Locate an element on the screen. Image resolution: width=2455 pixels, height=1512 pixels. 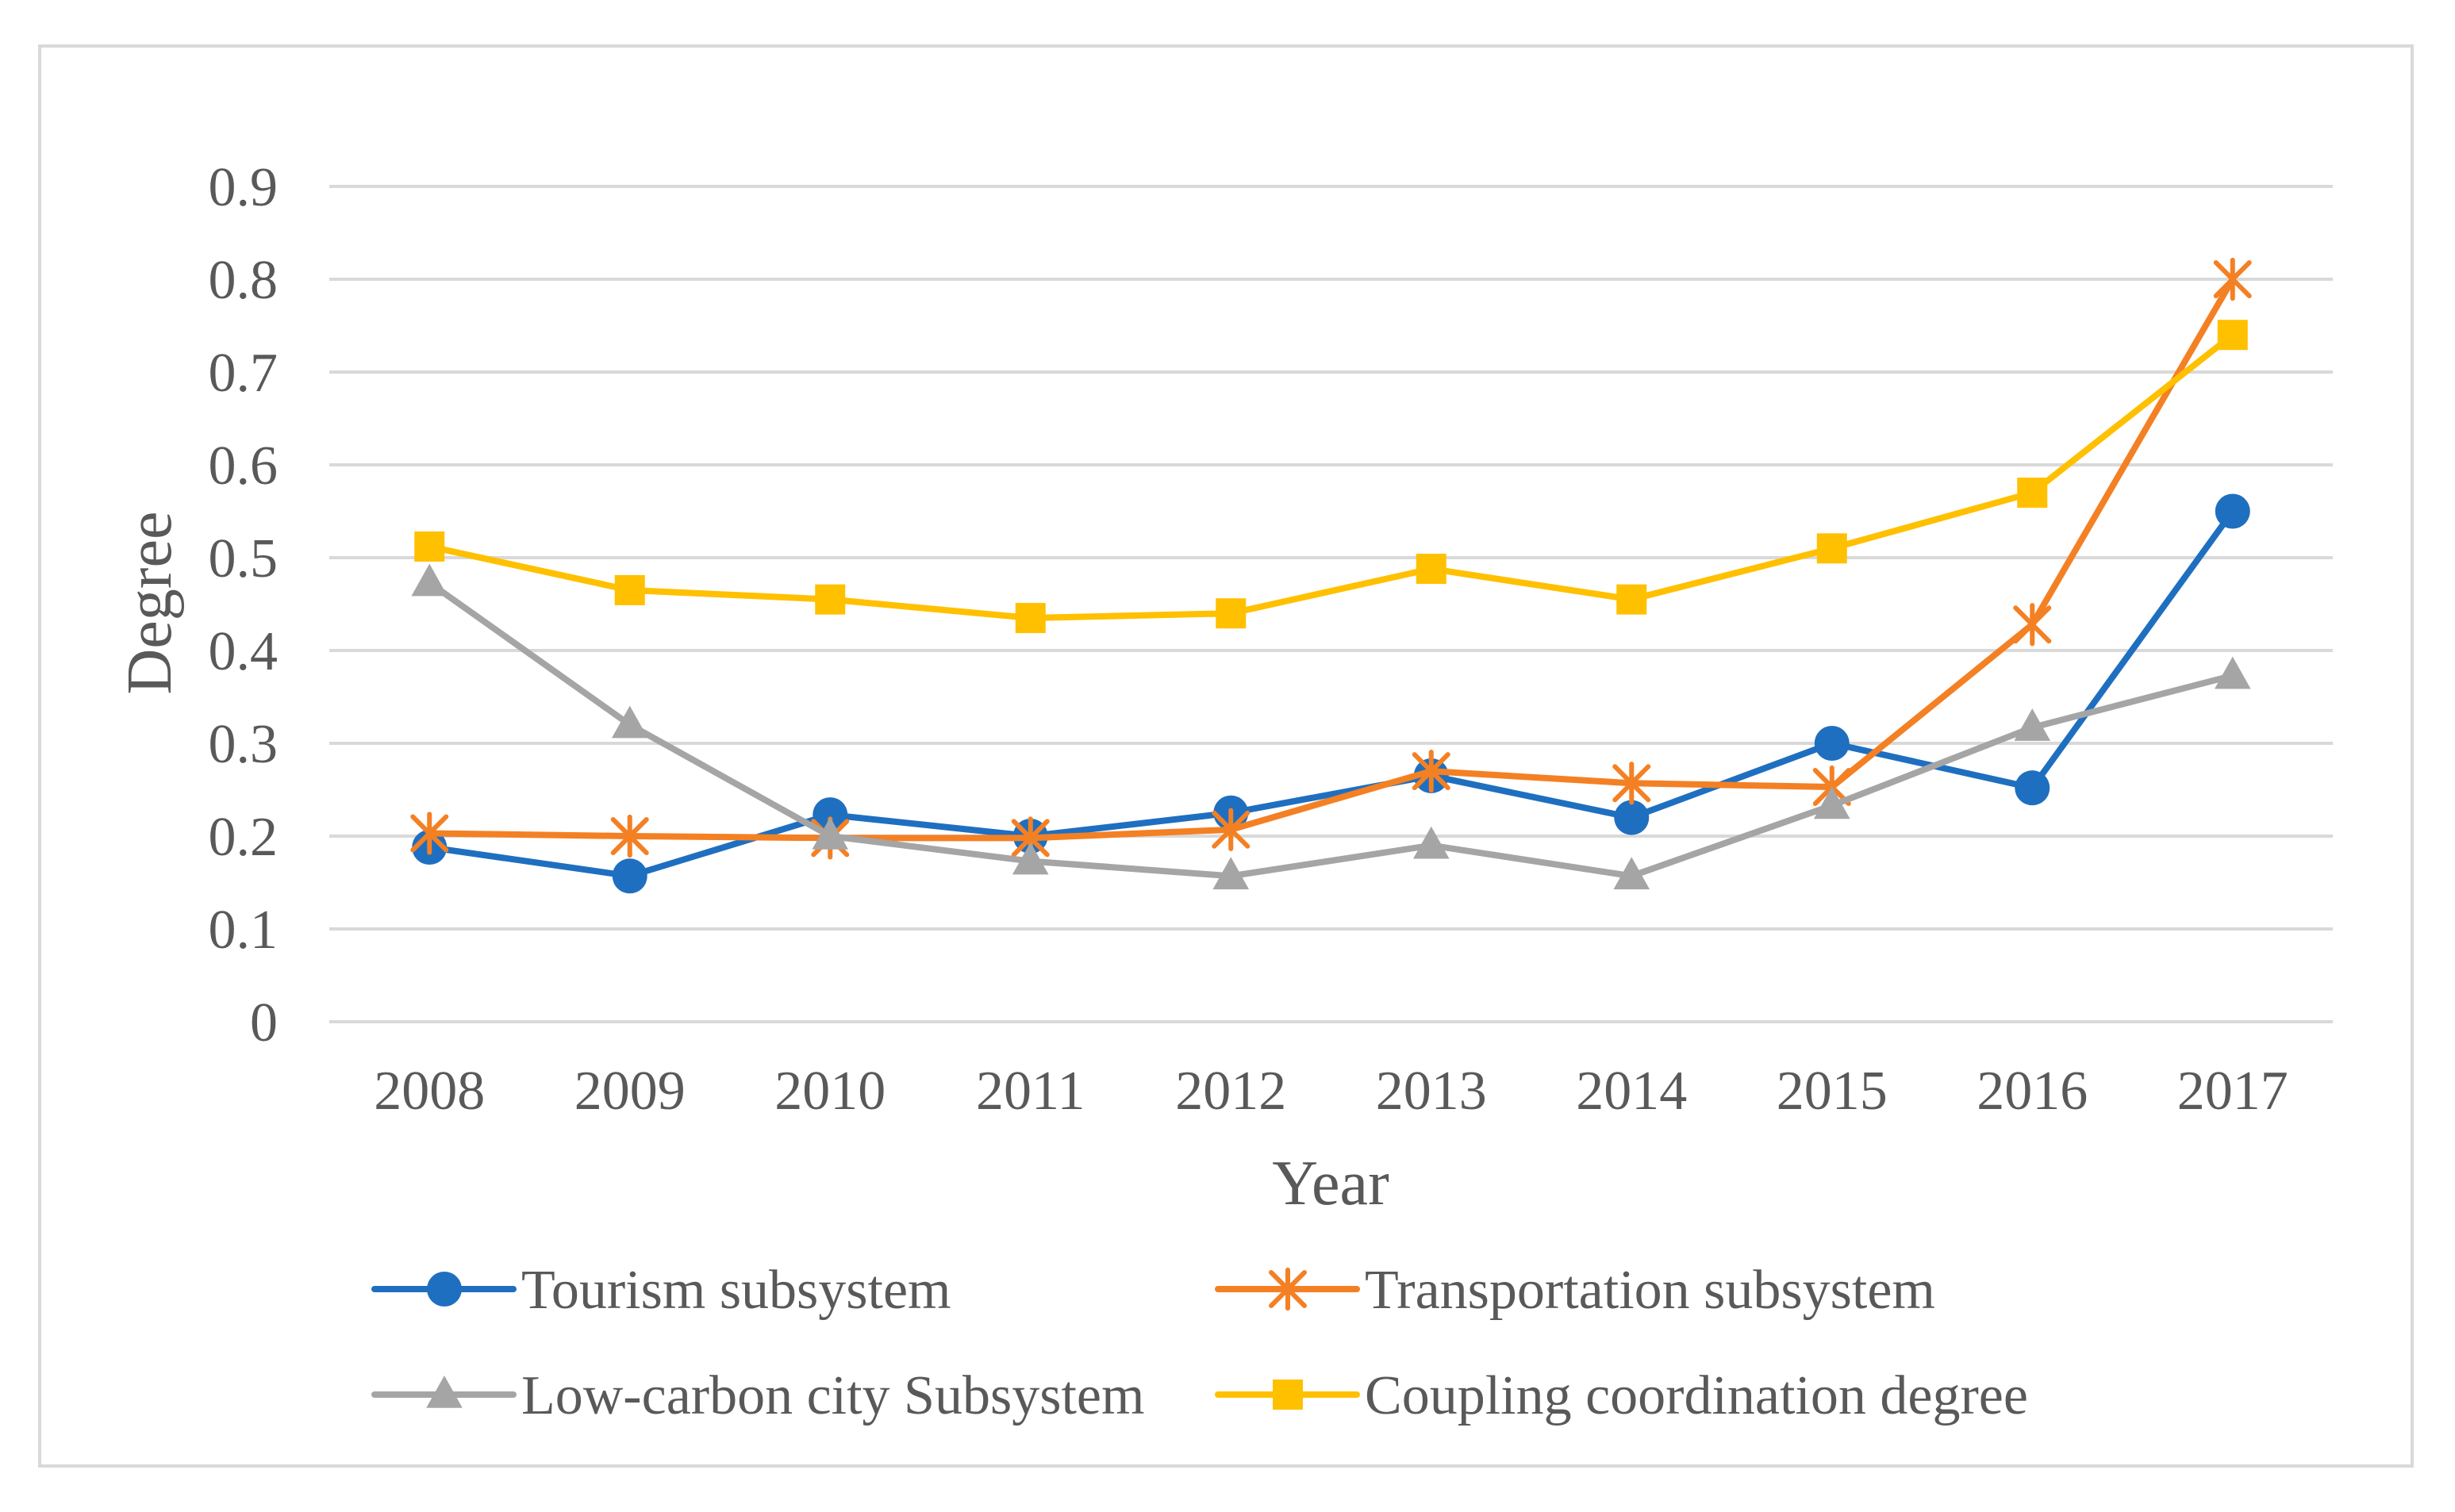
x-tick-label: 2009 is located at coordinates (630, 1092).